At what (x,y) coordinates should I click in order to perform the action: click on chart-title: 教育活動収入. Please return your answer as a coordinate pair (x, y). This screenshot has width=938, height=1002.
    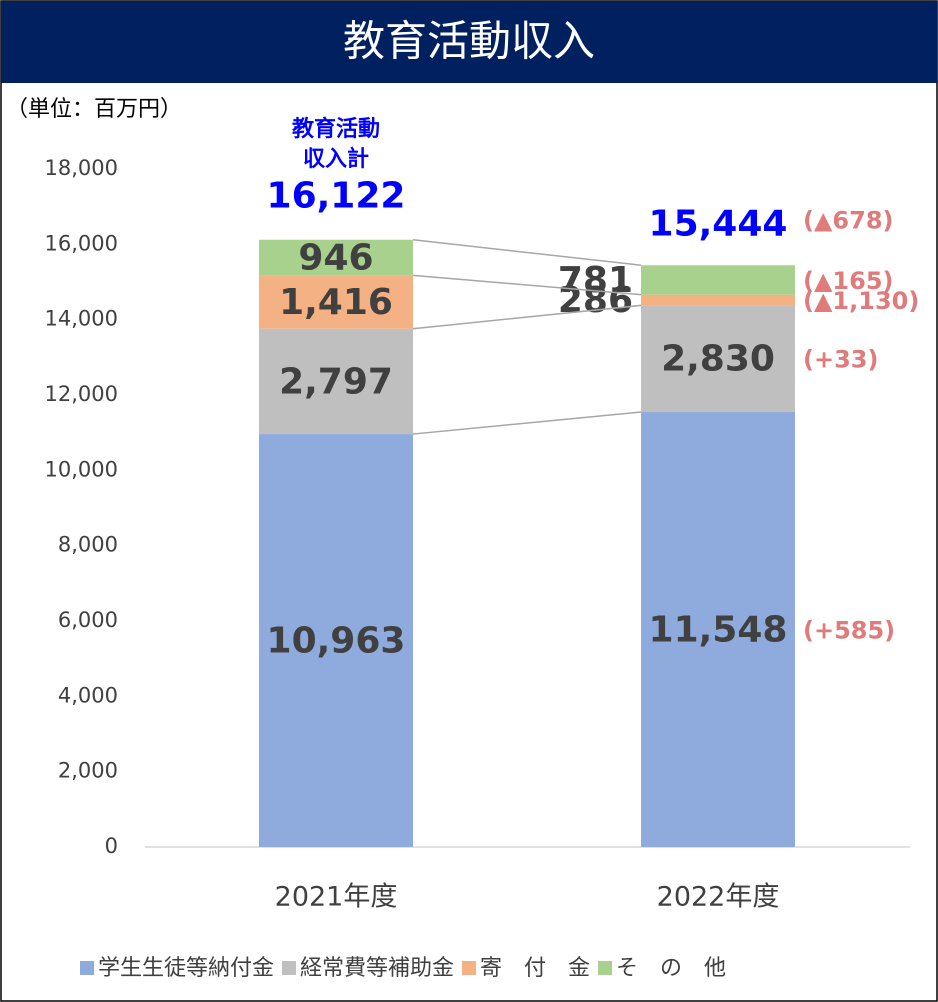
    Looking at the image, I should click on (469, 41).